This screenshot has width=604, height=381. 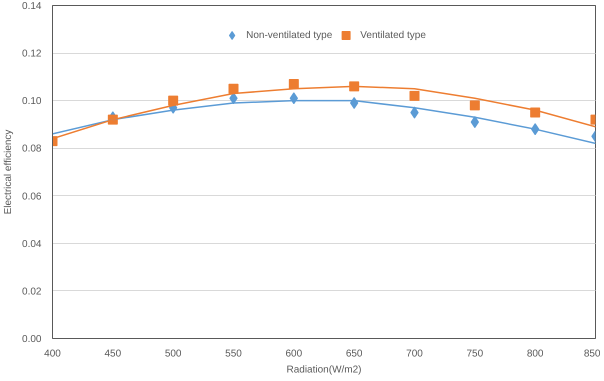 I want to click on x-tick-label: 650, so click(x=354, y=354).